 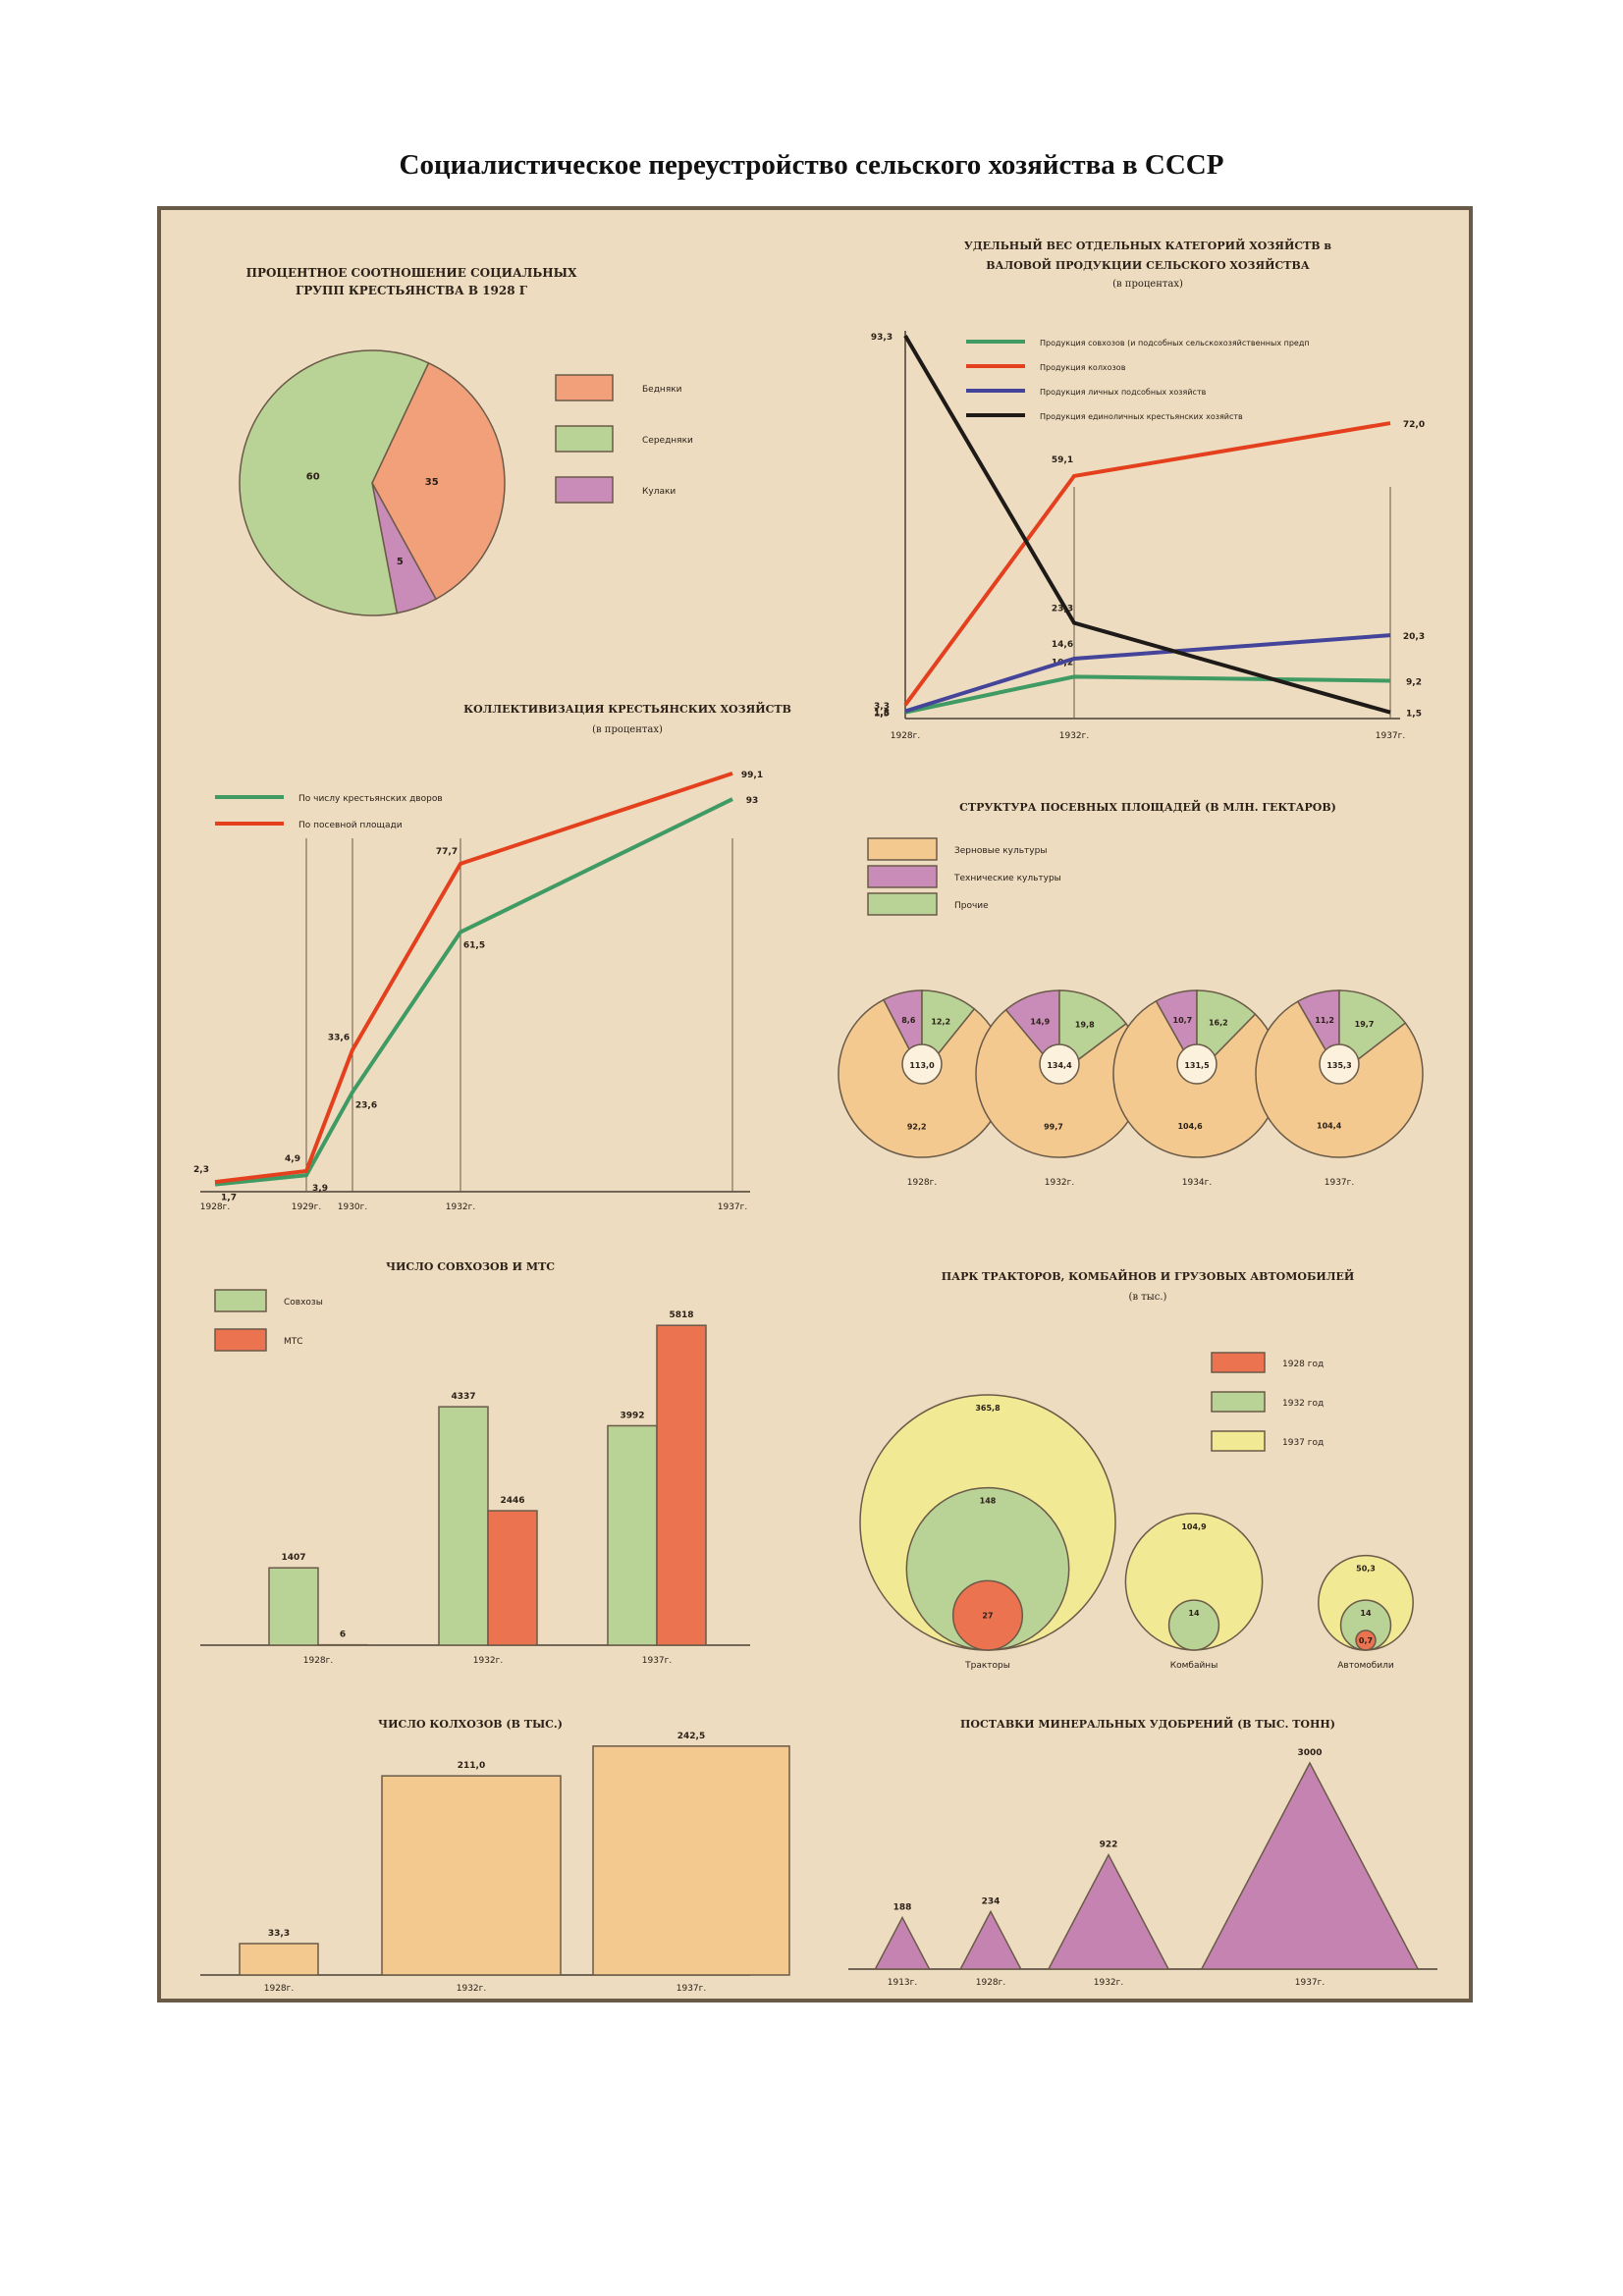 What do you see at coordinates (1340, 1183) in the screenshot?
I see `sown-year-label: 1937г.` at bounding box center [1340, 1183].